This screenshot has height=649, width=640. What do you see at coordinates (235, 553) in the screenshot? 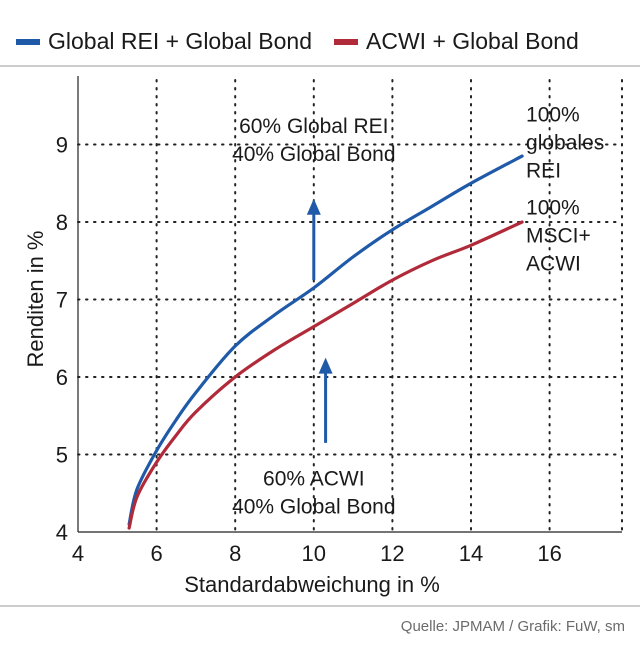
I see `x-tick-label: 8` at bounding box center [235, 553].